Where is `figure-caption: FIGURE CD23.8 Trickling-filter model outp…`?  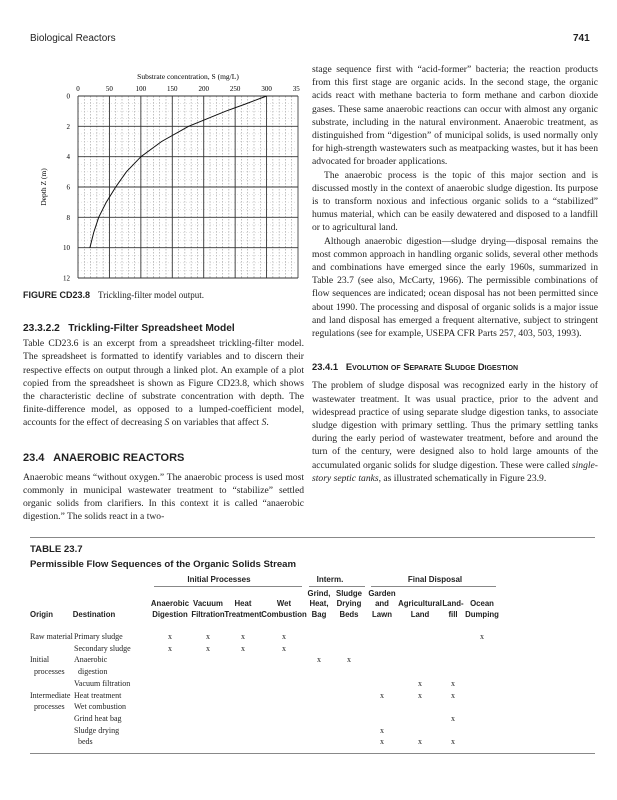
figure-caption: FIGURE CD23.8 Trickling-filter model outp… is located at coordinates (113, 295).